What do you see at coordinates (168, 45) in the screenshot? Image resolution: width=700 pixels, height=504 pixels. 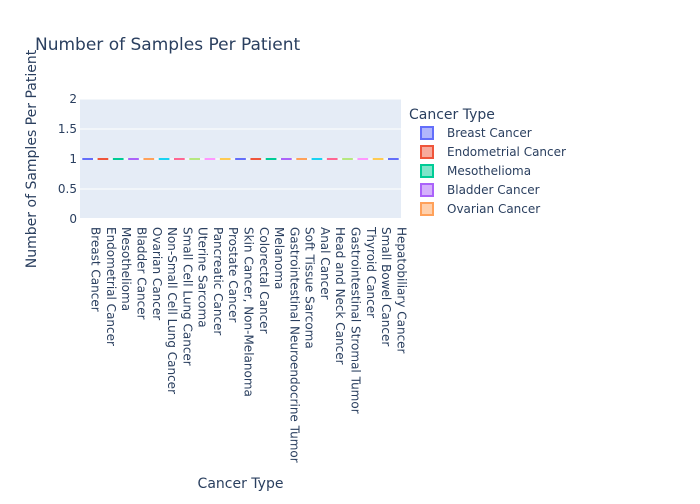 I see `chart-title: Number of Samples Per Patient` at bounding box center [168, 45].